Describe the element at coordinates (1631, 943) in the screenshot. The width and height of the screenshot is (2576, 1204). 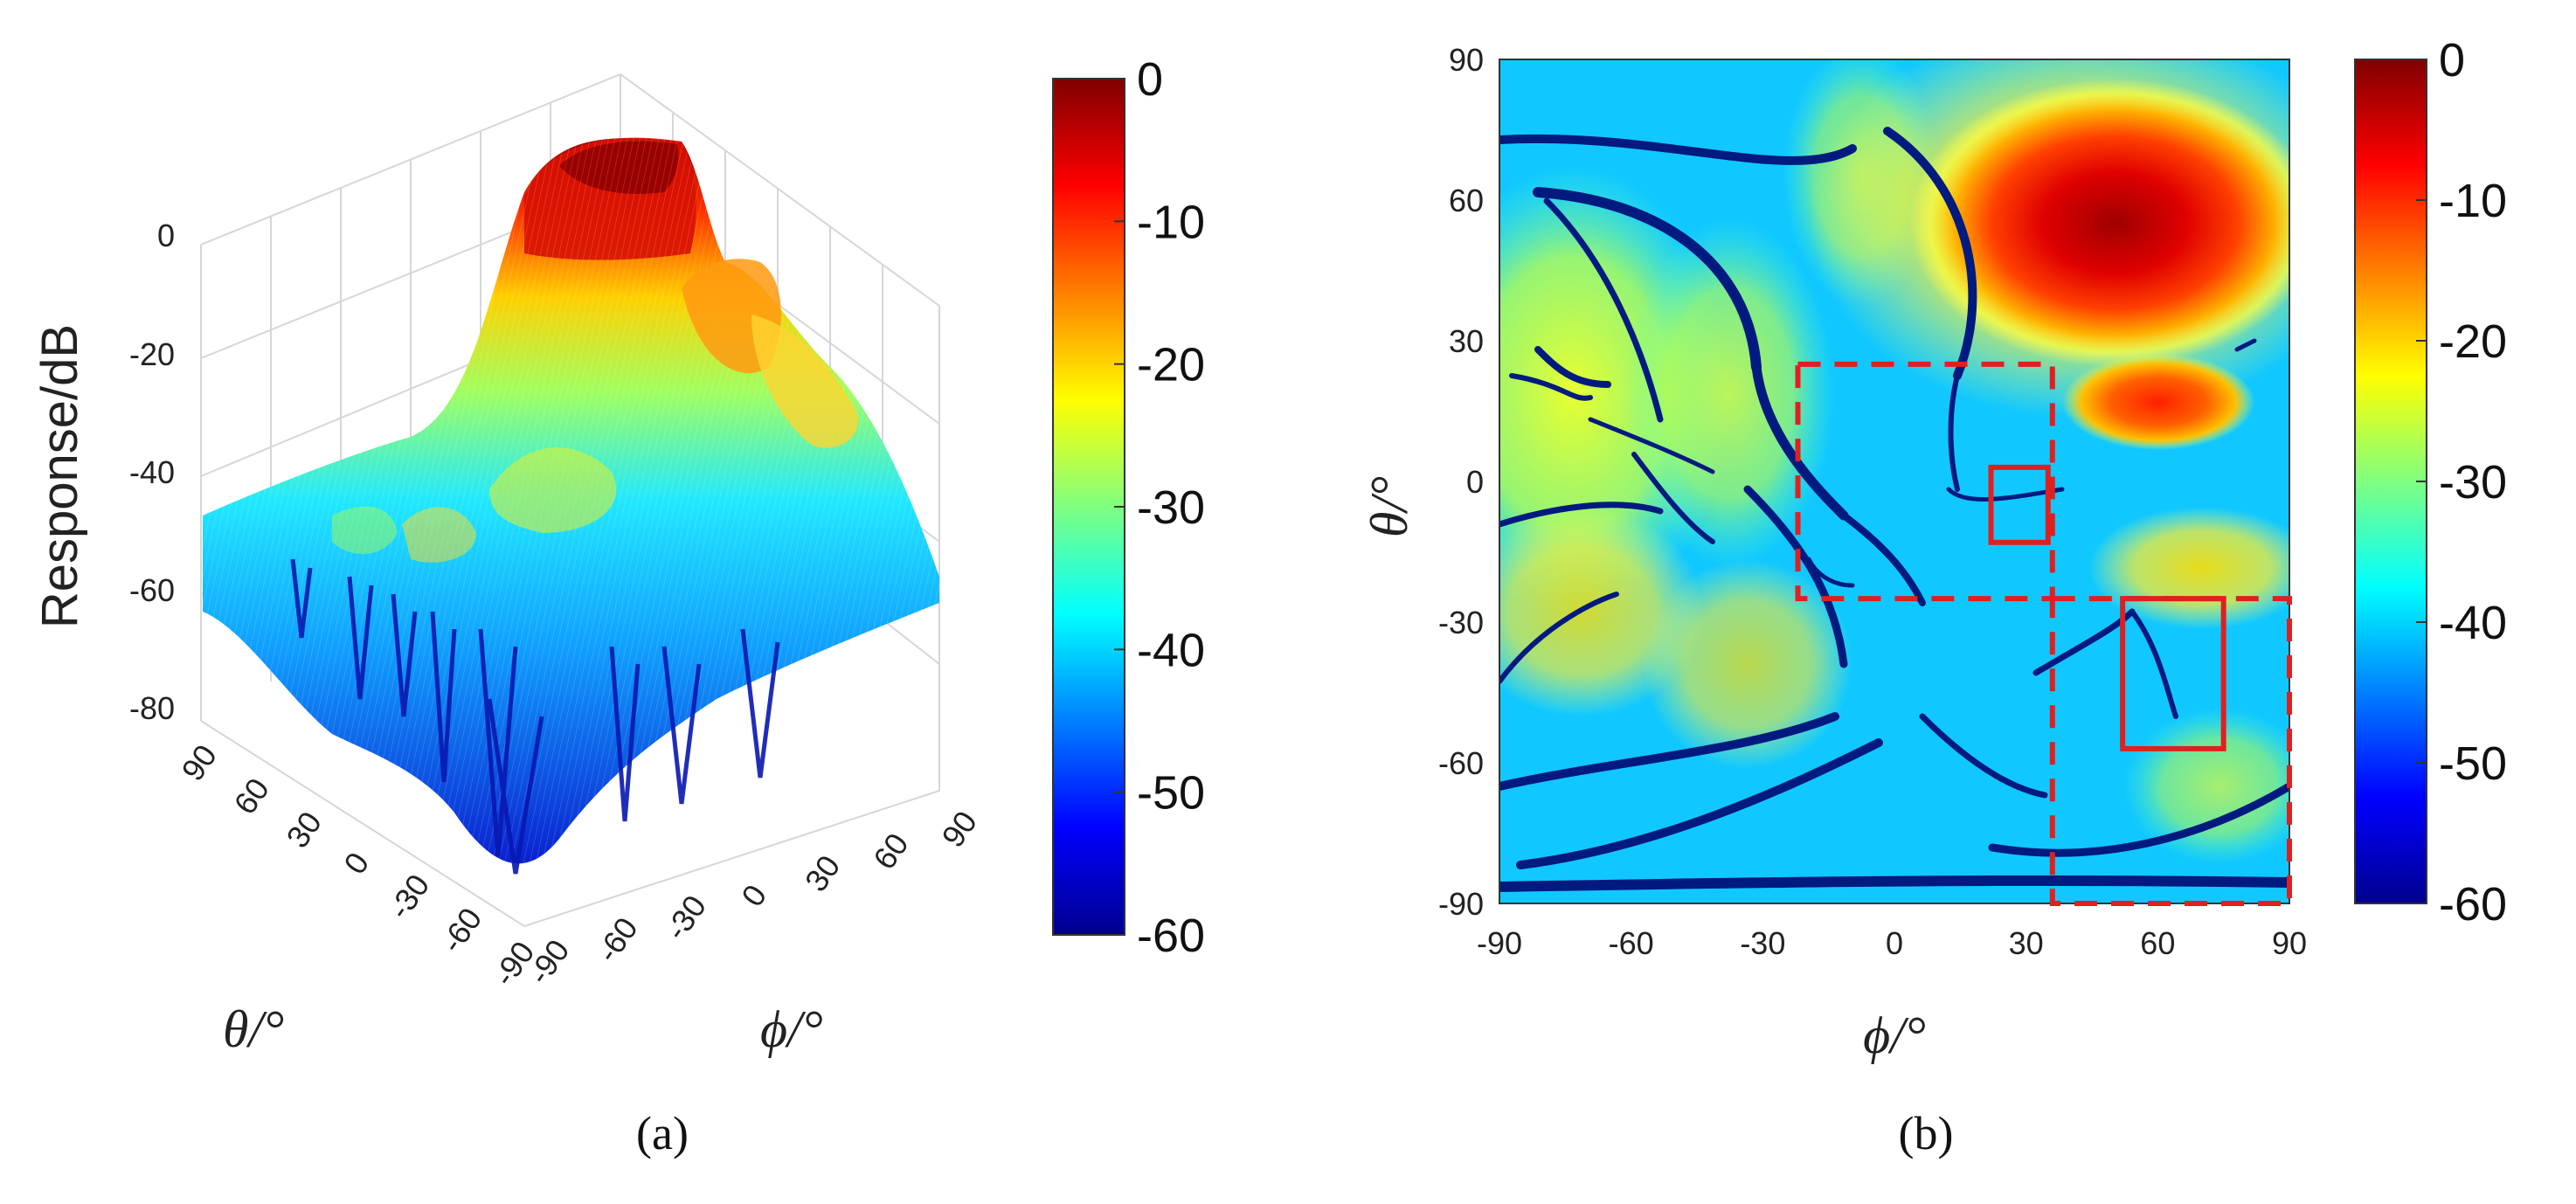
I see `panel-b-x-tick: -60` at that location.